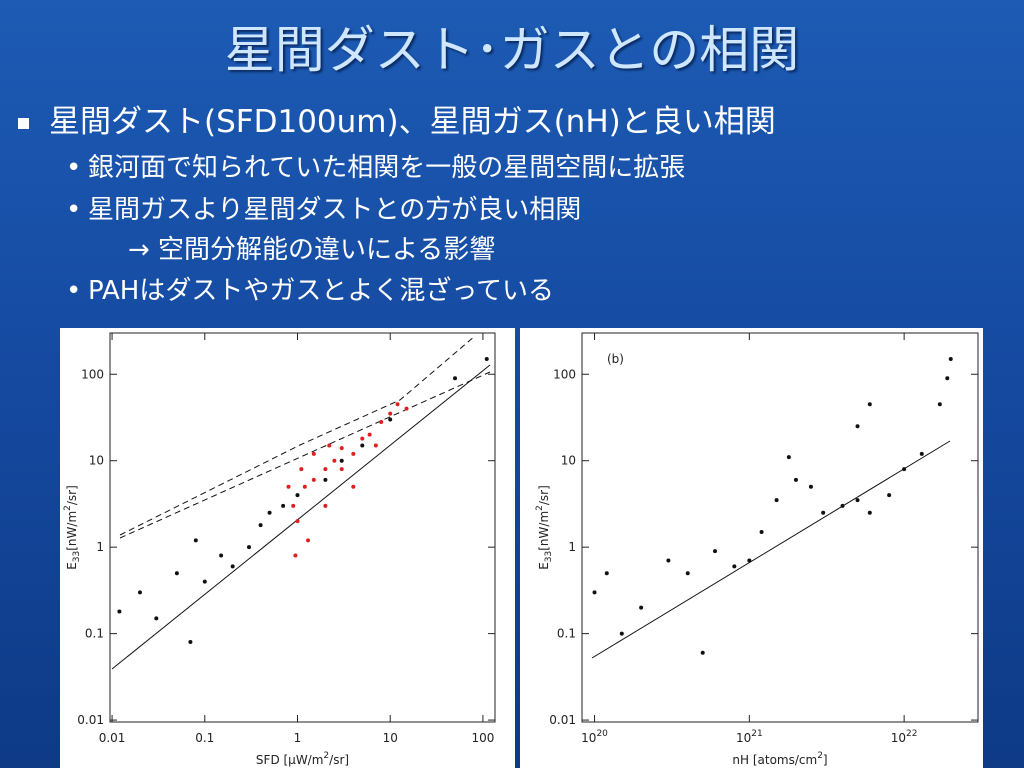 This screenshot has height=768, width=1024. What do you see at coordinates (321, 291) in the screenshot?
I see `sub-bullet-text: PAHはダストやガスとよく混ざっている` at bounding box center [321, 291].